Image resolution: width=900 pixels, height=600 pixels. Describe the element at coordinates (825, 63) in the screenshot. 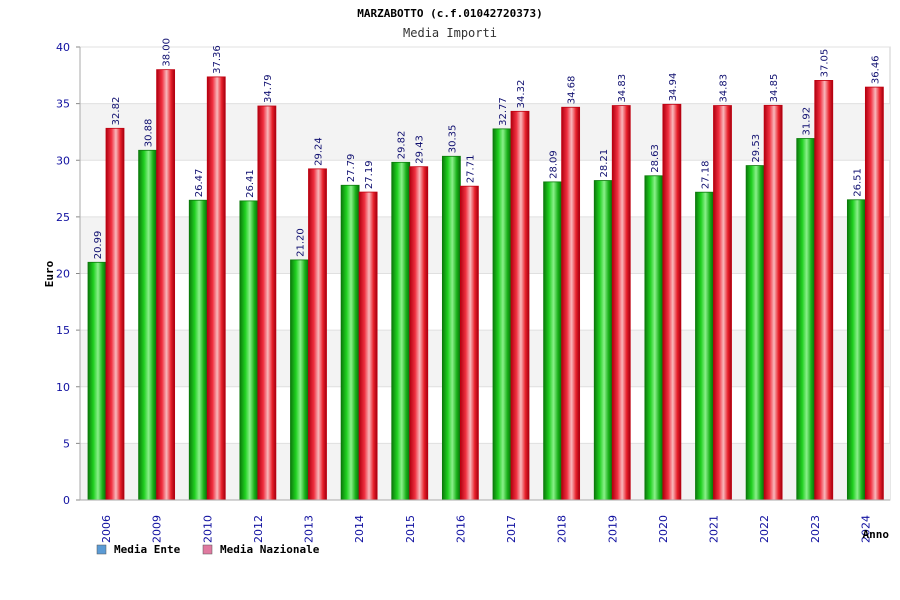

I see `data-label-media-nazionale-2023: 37.05` at that location.